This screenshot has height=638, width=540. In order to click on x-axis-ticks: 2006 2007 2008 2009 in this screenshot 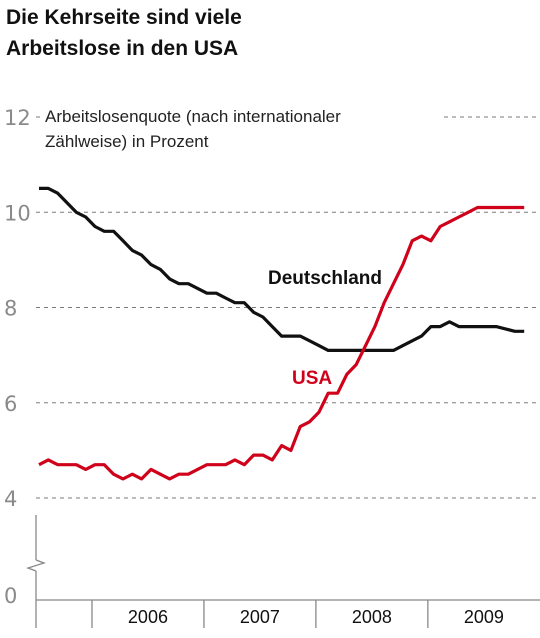, I will do `click(316, 617)`.